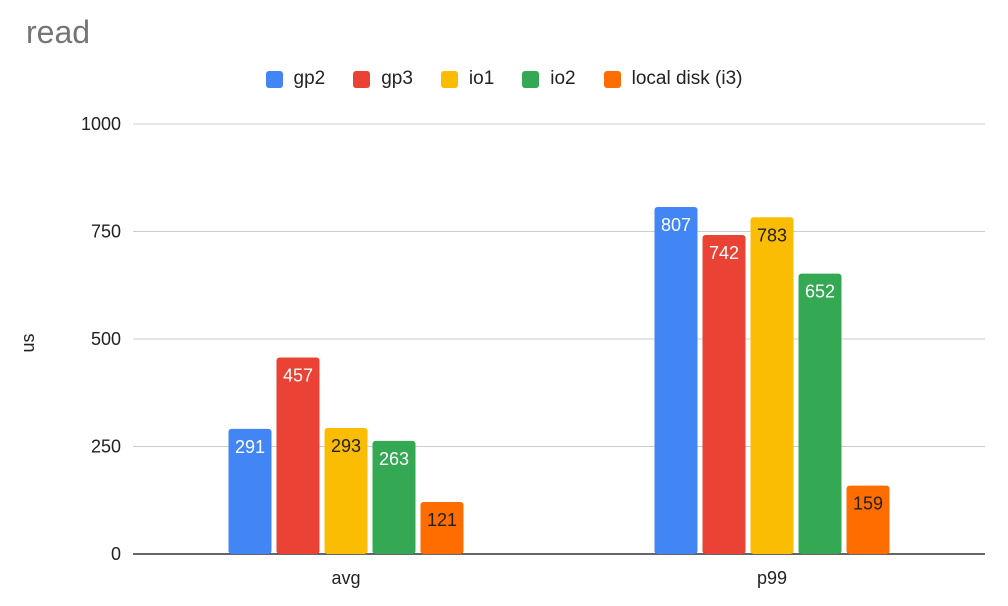 This screenshot has width=1008, height=606. What do you see at coordinates (772, 385) in the screenshot?
I see `bar-p99-io1` at bounding box center [772, 385].